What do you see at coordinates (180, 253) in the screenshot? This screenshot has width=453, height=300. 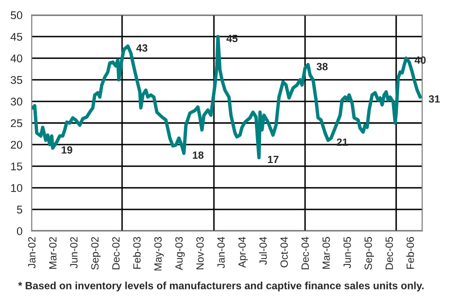 I see `x-tick-label: Aug-03` at bounding box center [180, 253].